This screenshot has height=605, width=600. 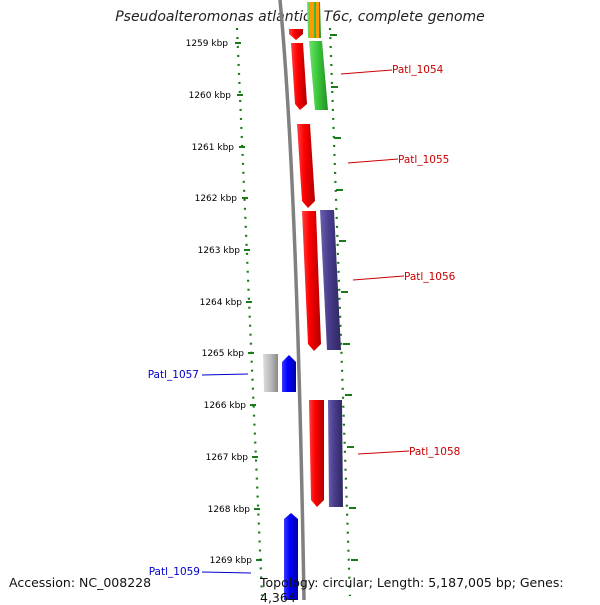 What do you see at coordinates (221, 303) in the screenshot?
I see `tick-label: 1264 kbp` at bounding box center [221, 303].